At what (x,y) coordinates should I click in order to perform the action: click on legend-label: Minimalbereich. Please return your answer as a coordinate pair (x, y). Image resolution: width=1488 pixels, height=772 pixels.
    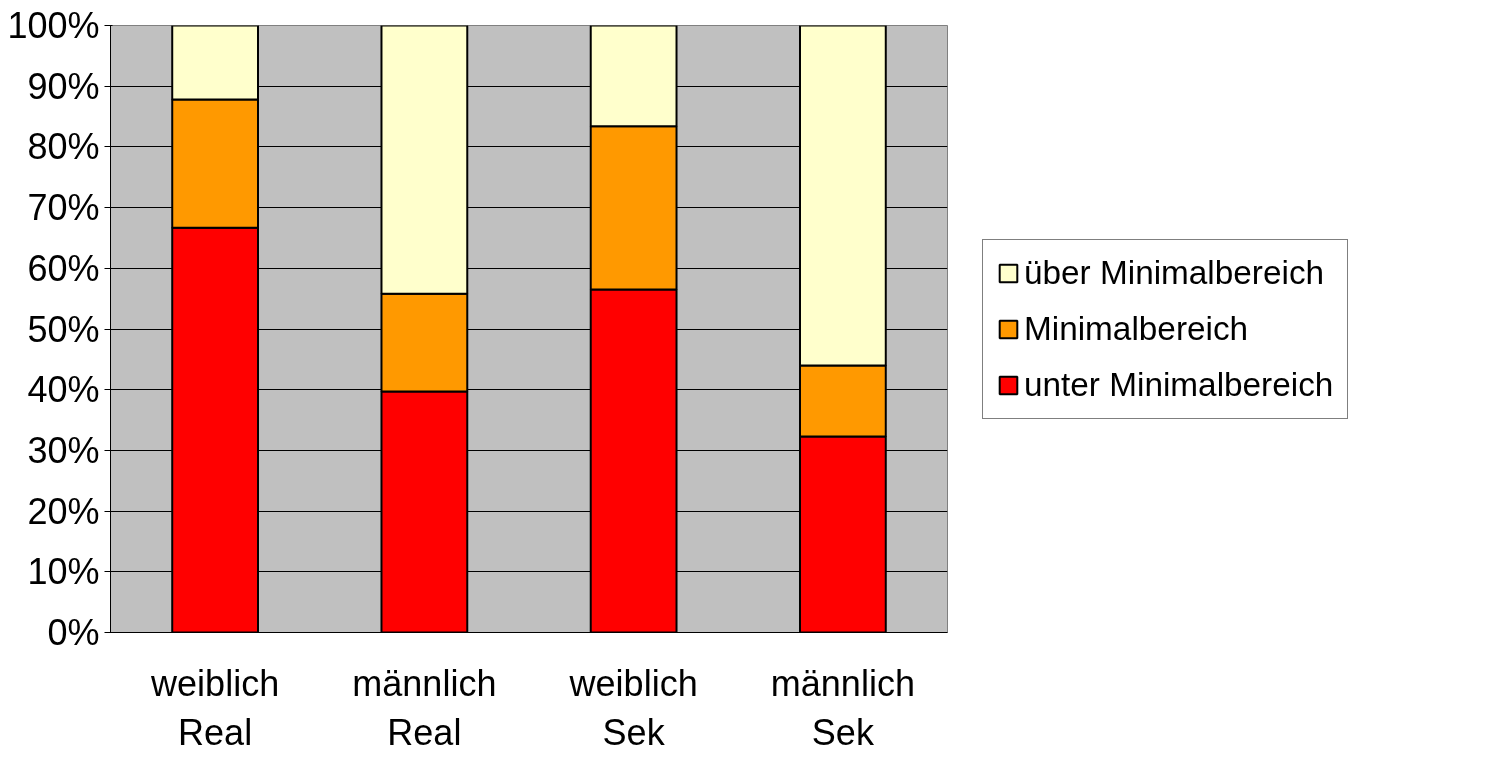
    Looking at the image, I should click on (1136, 328).